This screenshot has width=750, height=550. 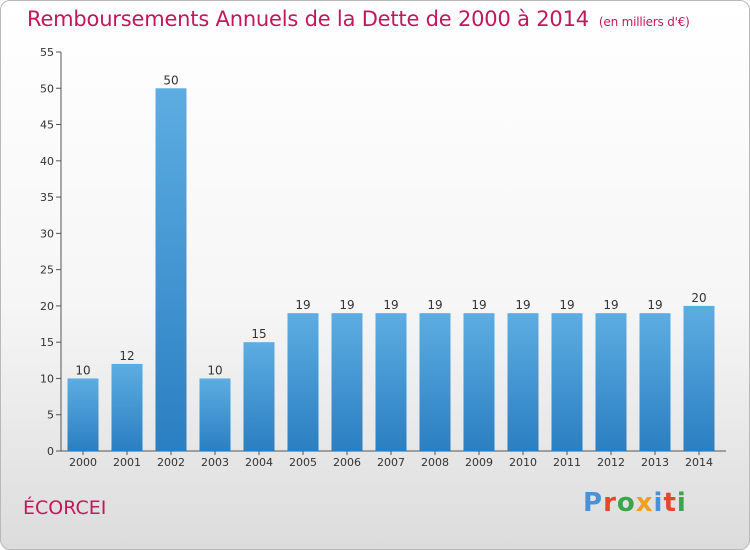 I want to click on x-tick-label: 2002, so click(x=171, y=462).